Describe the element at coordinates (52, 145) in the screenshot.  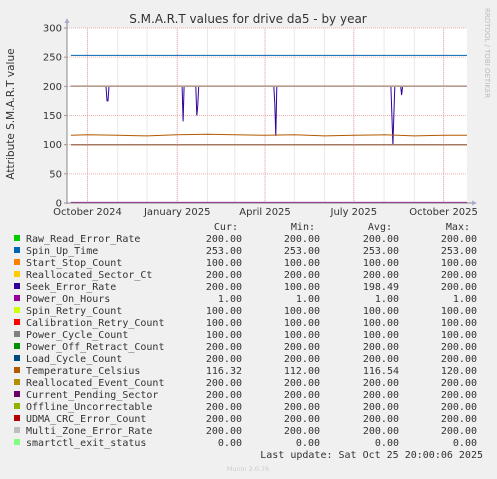
I see `y-tick-label: 100` at that location.